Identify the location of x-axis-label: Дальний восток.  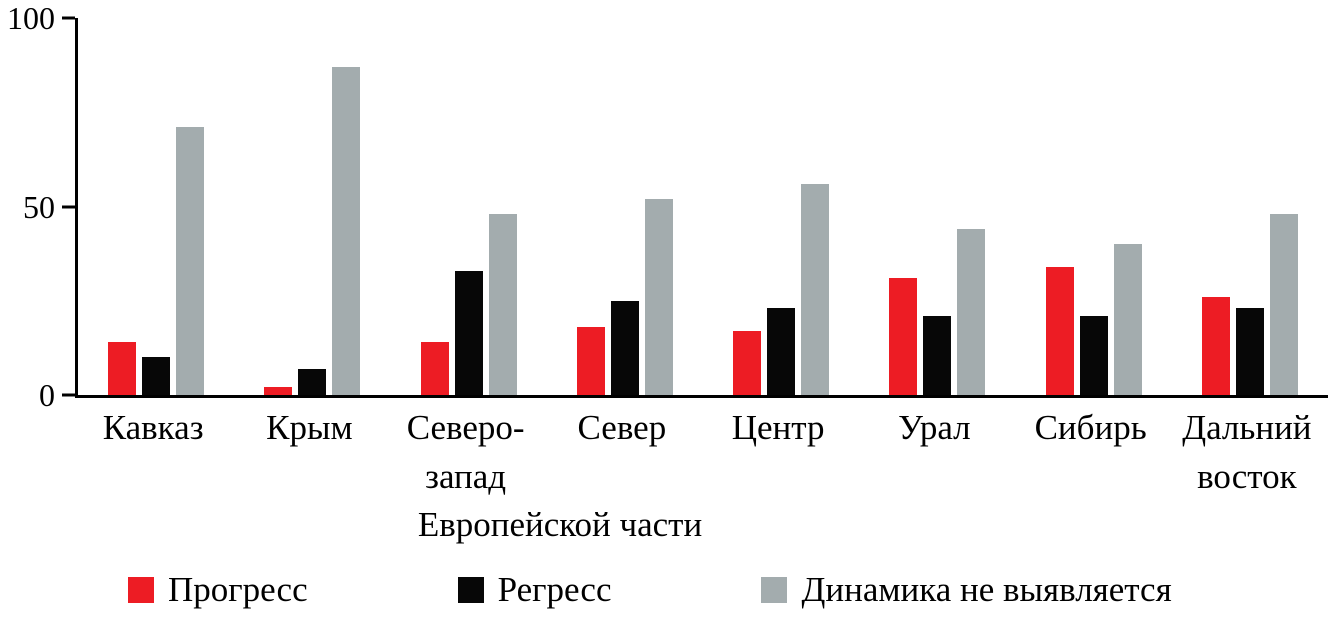
(1247, 452).